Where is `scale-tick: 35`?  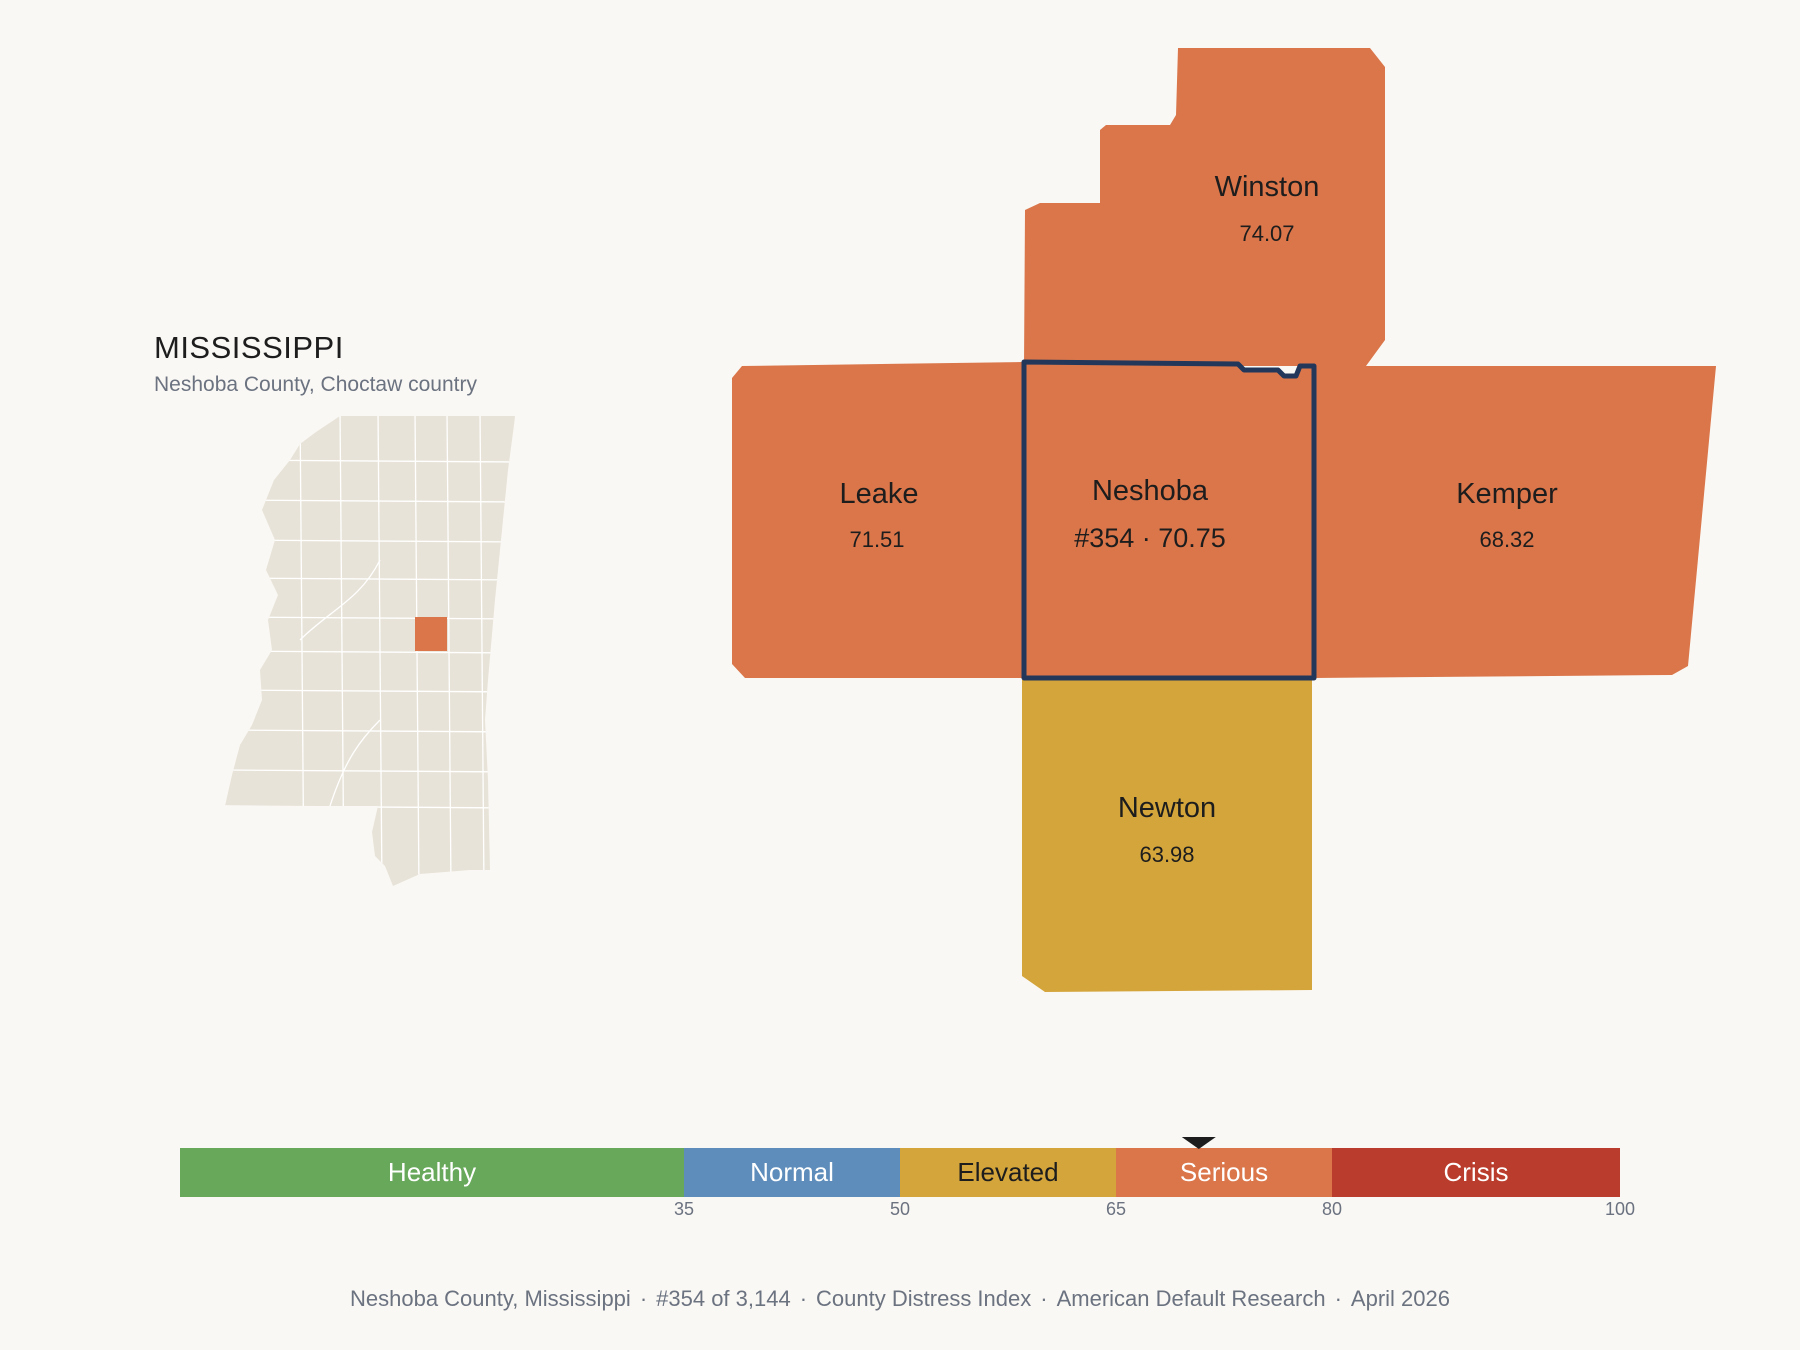
scale-tick: 35 is located at coordinates (684, 1209).